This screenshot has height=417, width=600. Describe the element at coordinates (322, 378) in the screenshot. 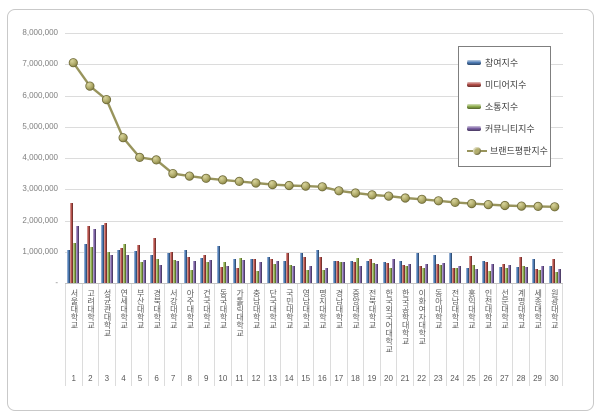

I see `rank-label: 16` at that location.